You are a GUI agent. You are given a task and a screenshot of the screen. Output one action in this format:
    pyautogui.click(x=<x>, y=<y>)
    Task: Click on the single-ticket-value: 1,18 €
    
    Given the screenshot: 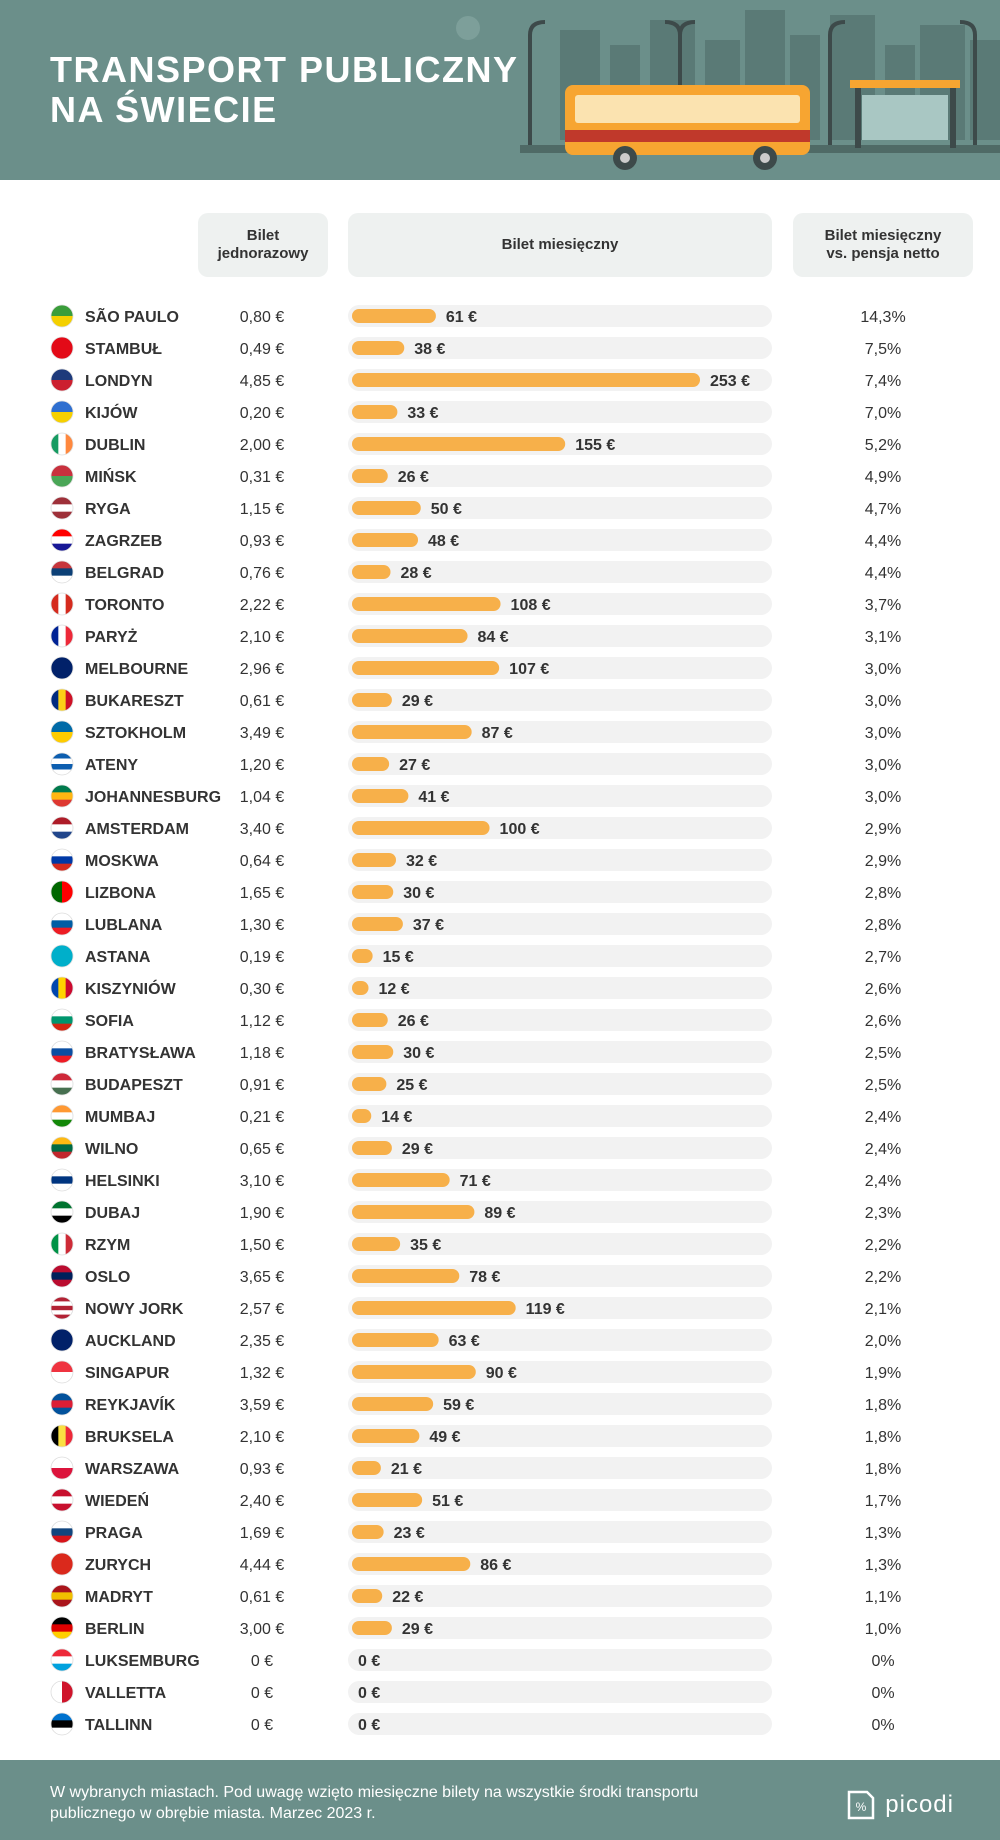 What is the action you would take?
    pyautogui.click(x=262, y=1053)
    